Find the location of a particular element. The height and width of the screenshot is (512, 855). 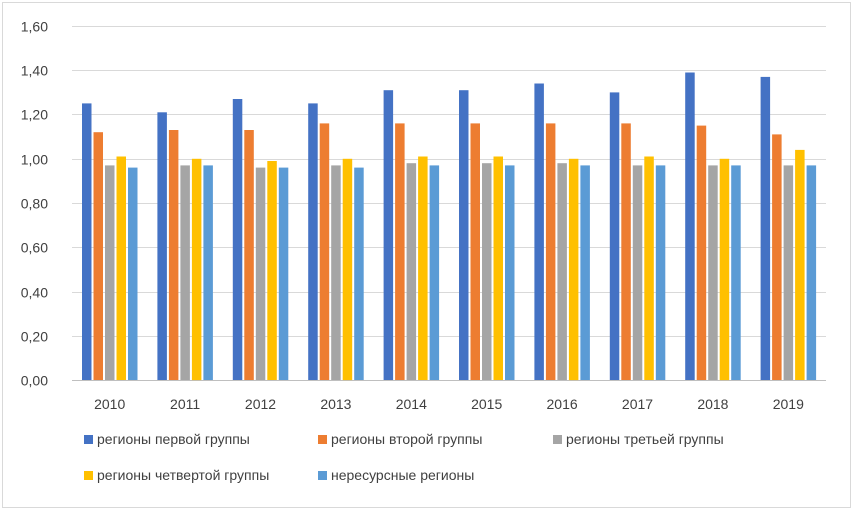

x-tick-label: 2019 is located at coordinates (788, 404).